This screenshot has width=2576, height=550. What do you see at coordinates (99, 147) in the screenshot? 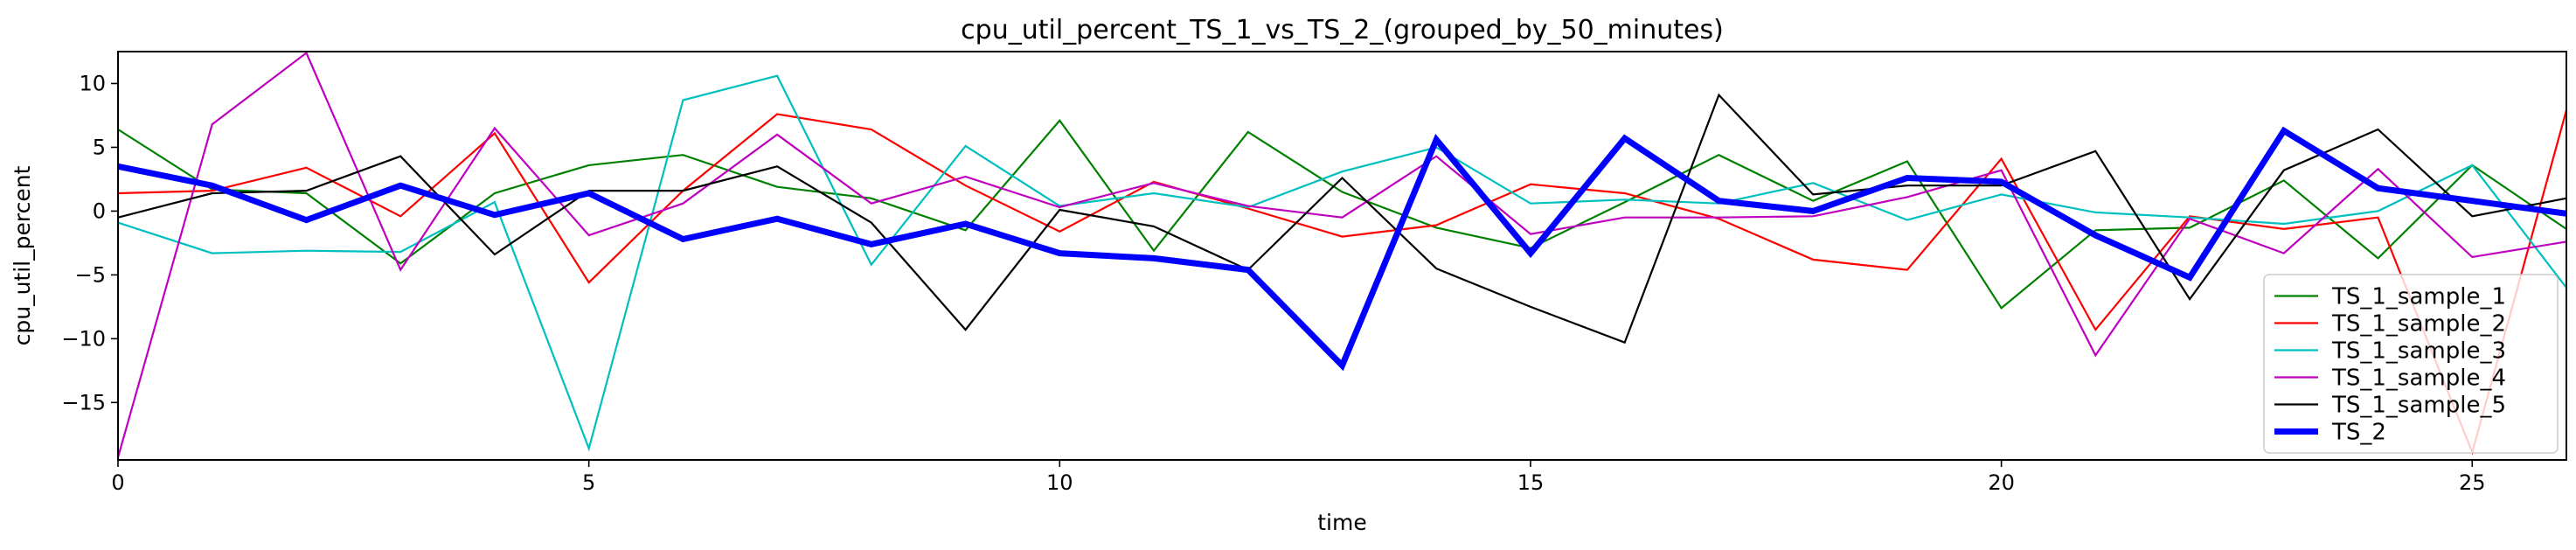
I see `y-tick-label: 5` at bounding box center [99, 147].